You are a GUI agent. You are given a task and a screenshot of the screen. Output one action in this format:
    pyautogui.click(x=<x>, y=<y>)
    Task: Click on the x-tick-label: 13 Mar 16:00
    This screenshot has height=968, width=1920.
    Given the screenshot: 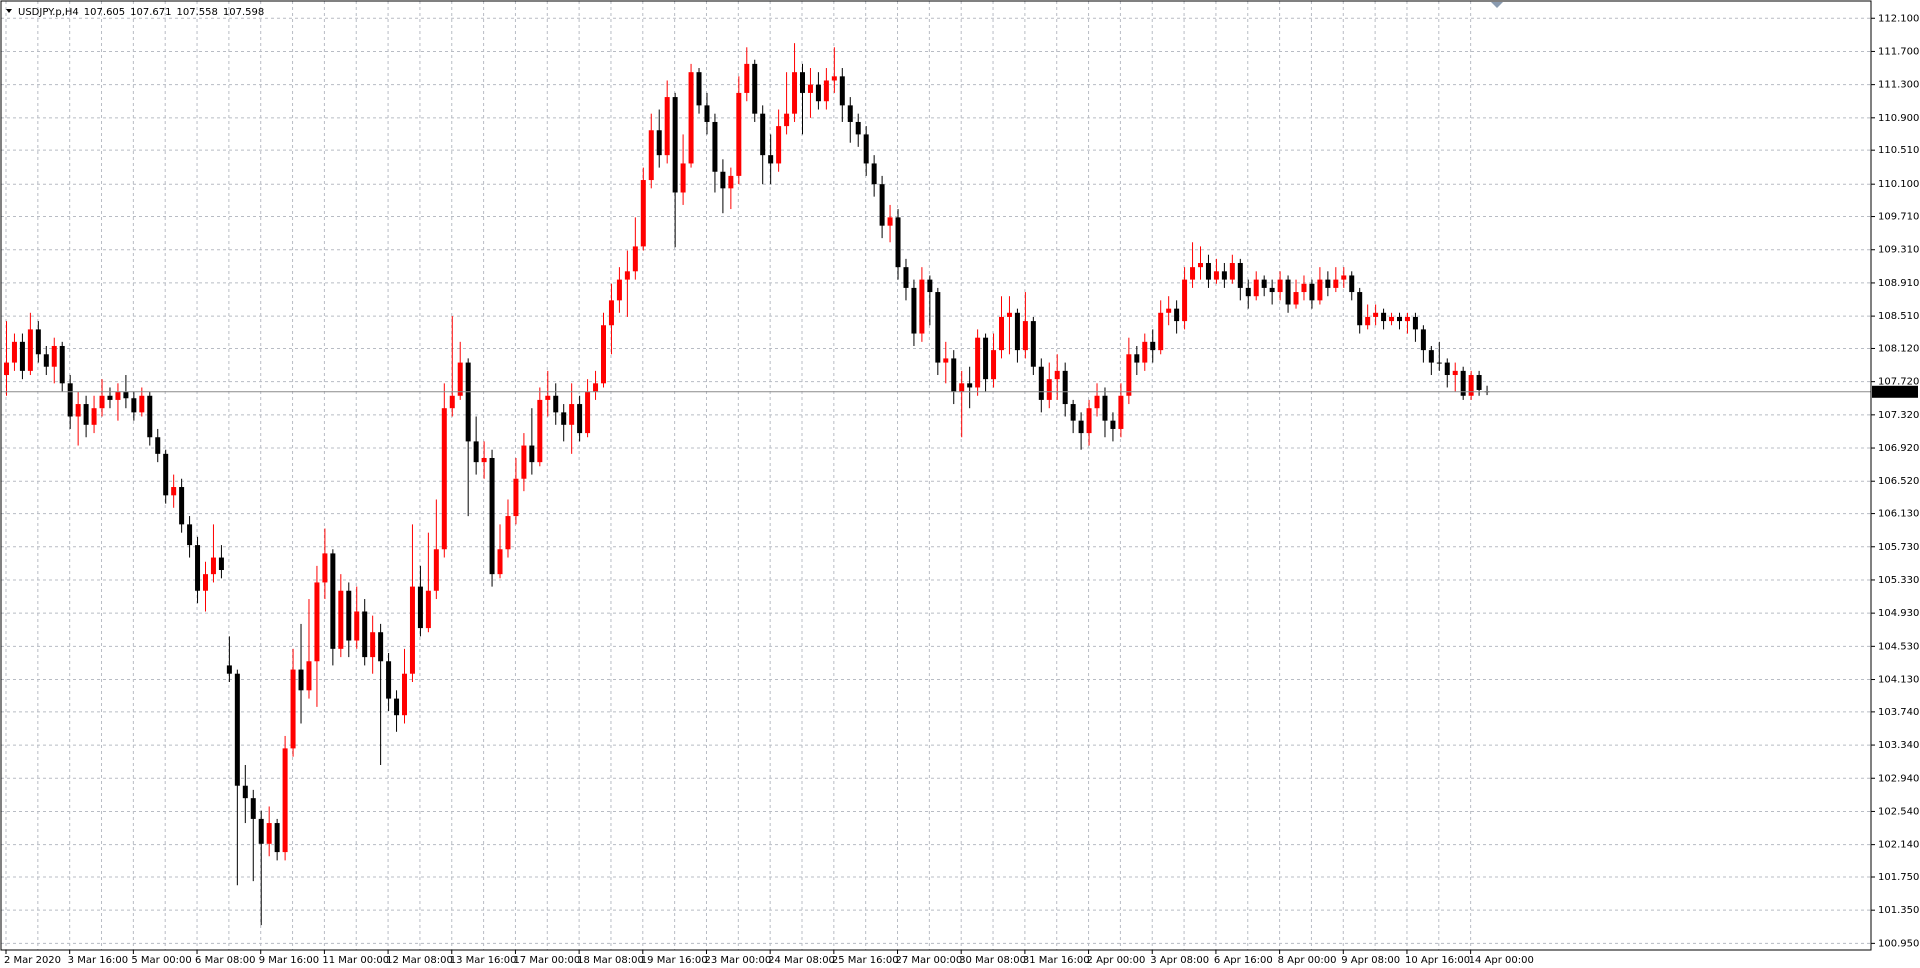 What is the action you would take?
    pyautogui.click(x=483, y=960)
    